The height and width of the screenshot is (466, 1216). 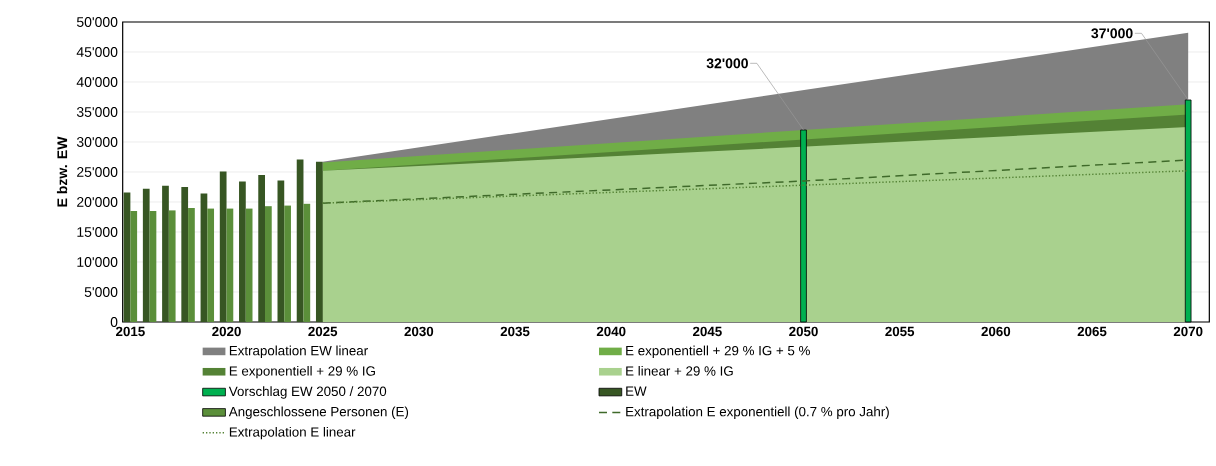 What do you see at coordinates (727, 63) in the screenshot?
I see `data-label: 32'000` at bounding box center [727, 63].